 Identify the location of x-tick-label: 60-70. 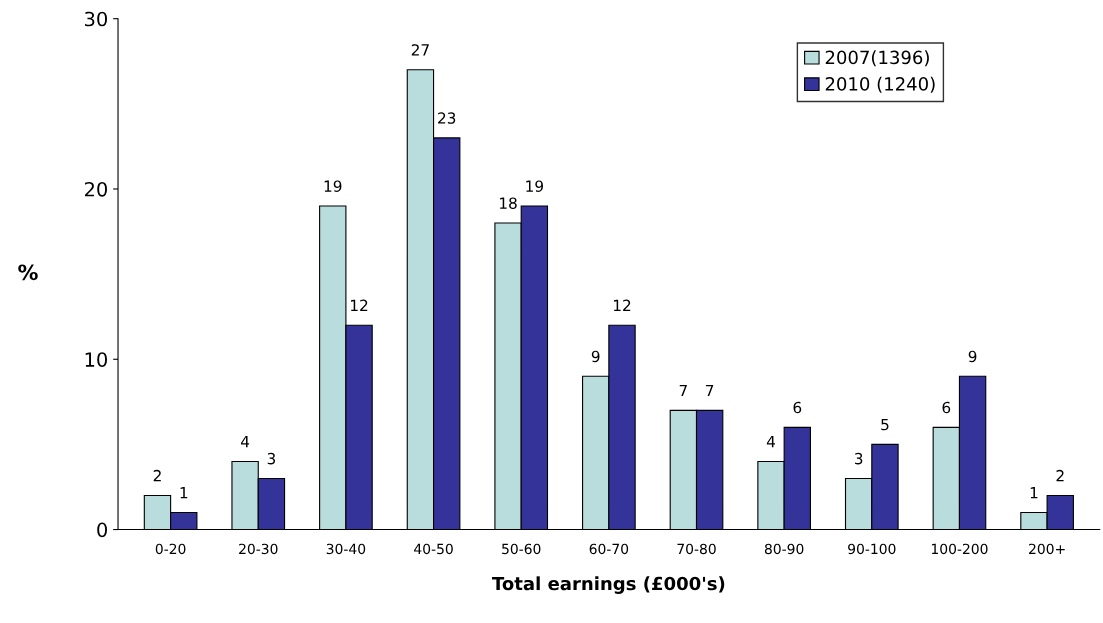
(609, 549).